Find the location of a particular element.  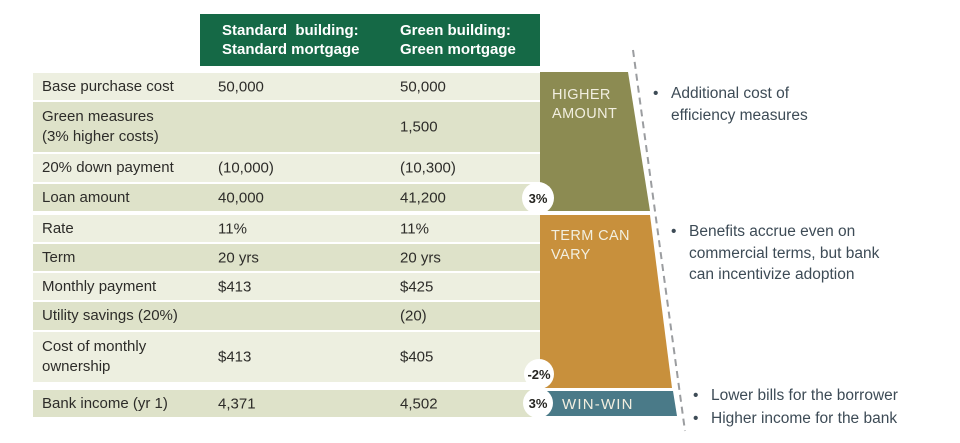

green-value: $405 is located at coordinates (417, 357).